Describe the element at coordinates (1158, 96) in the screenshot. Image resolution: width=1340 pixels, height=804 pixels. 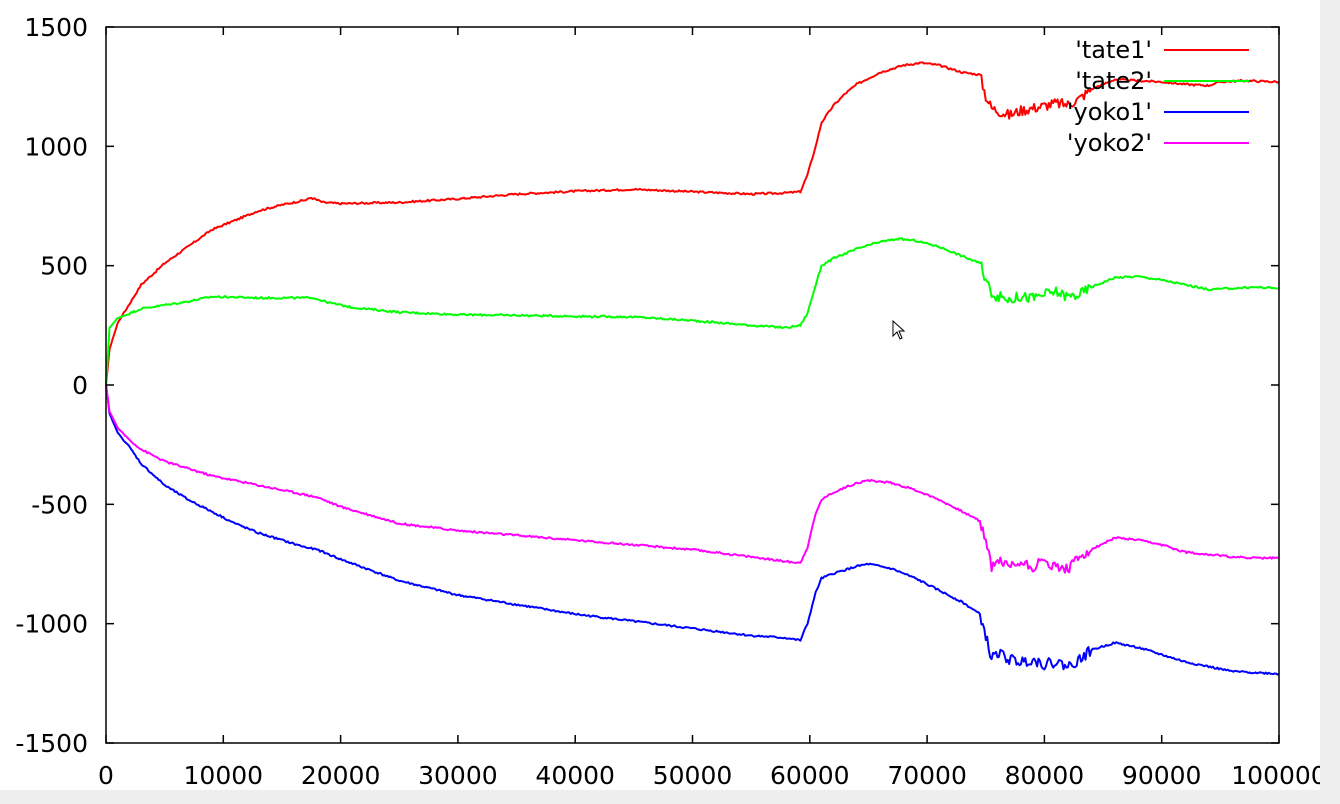
I see `legend: 'tate1' 'tate2' 'yoko1' 'yoko2'` at that location.